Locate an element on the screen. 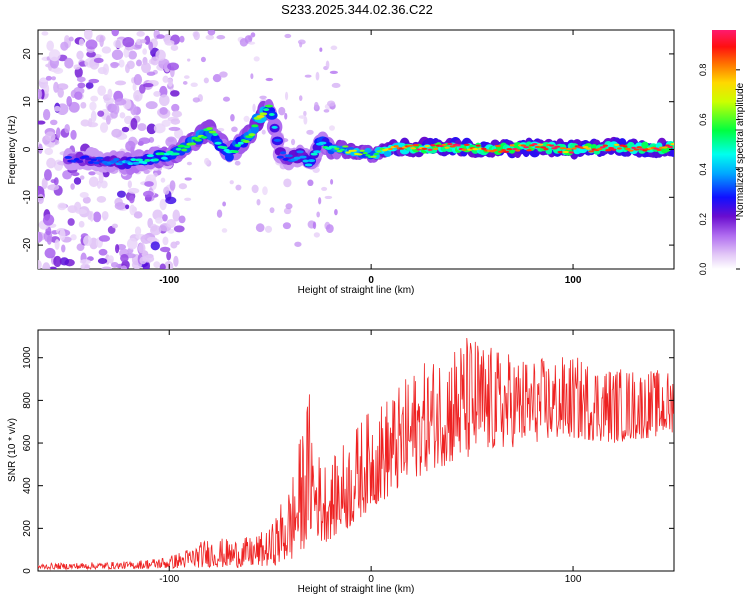 The width and height of the screenshot is (750, 600). colorbar-tick-label: 0.0 is located at coordinates (703, 269).